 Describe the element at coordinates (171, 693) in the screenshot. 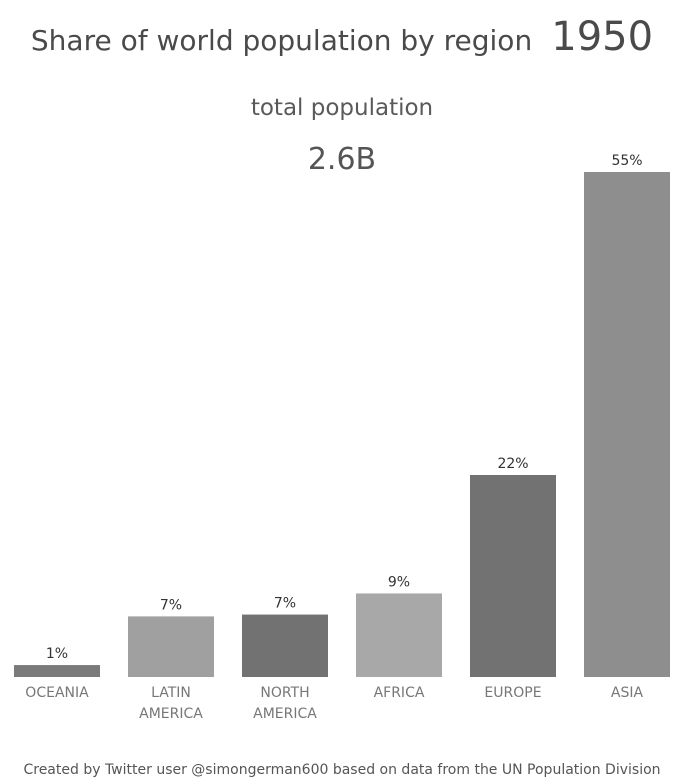

I see `category-label: LATIN` at that location.